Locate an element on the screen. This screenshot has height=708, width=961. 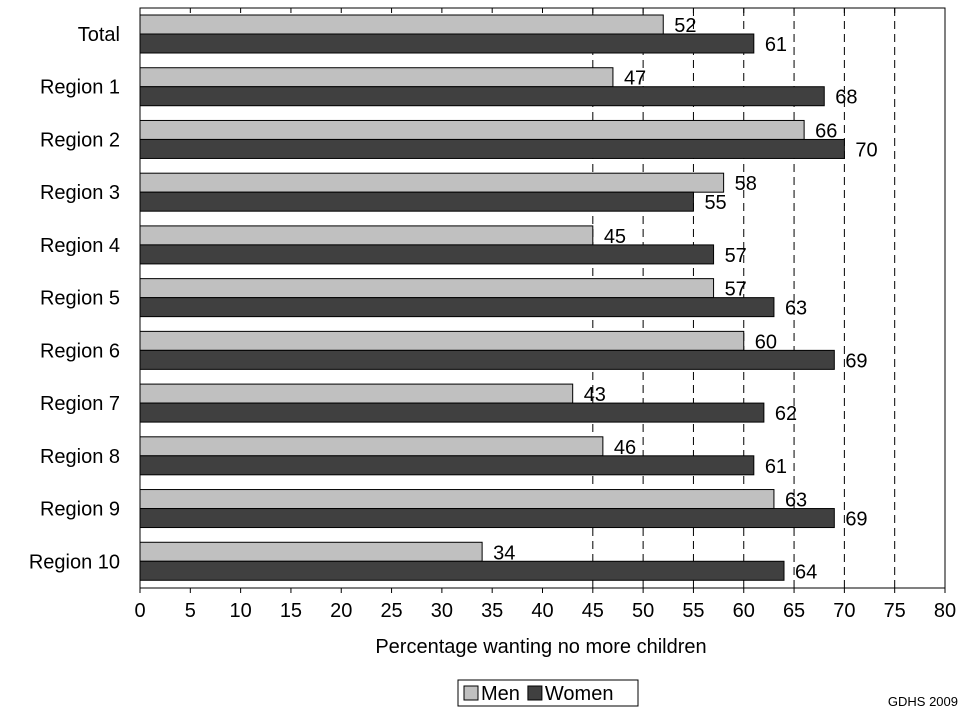
value-label: 52 is located at coordinates (685, 26).